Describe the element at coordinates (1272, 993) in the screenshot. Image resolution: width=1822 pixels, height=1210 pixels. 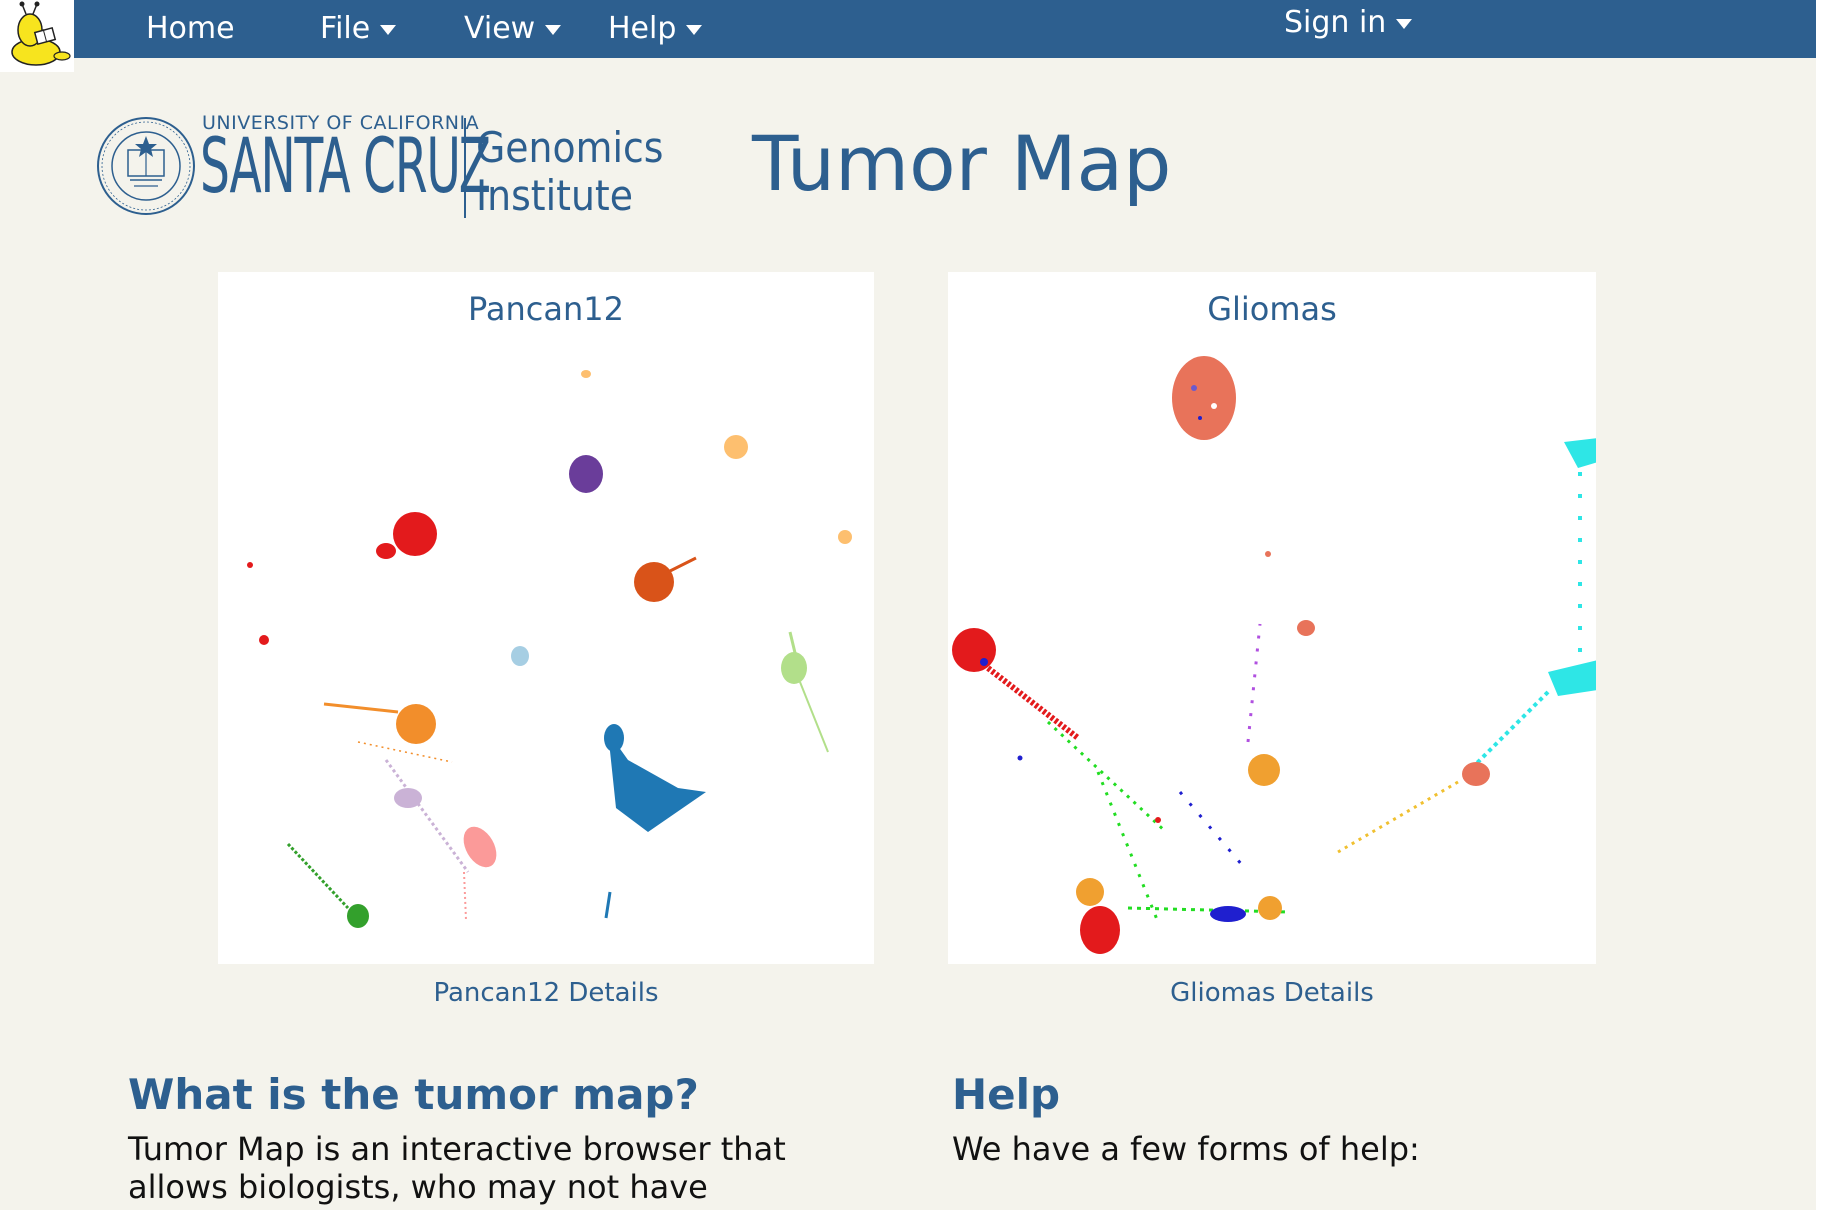
I see `gliomas-details-link: Gliomas Details` at that location.